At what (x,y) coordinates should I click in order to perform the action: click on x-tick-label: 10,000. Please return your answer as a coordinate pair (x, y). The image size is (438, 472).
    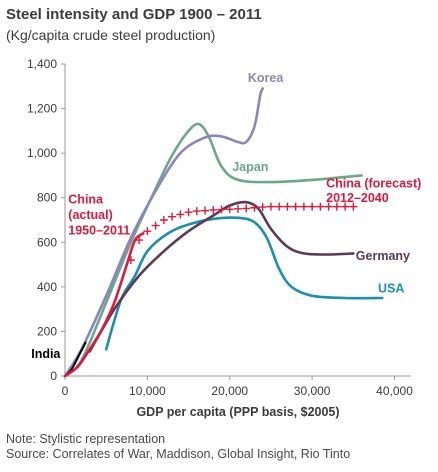
    Looking at the image, I should click on (147, 391).